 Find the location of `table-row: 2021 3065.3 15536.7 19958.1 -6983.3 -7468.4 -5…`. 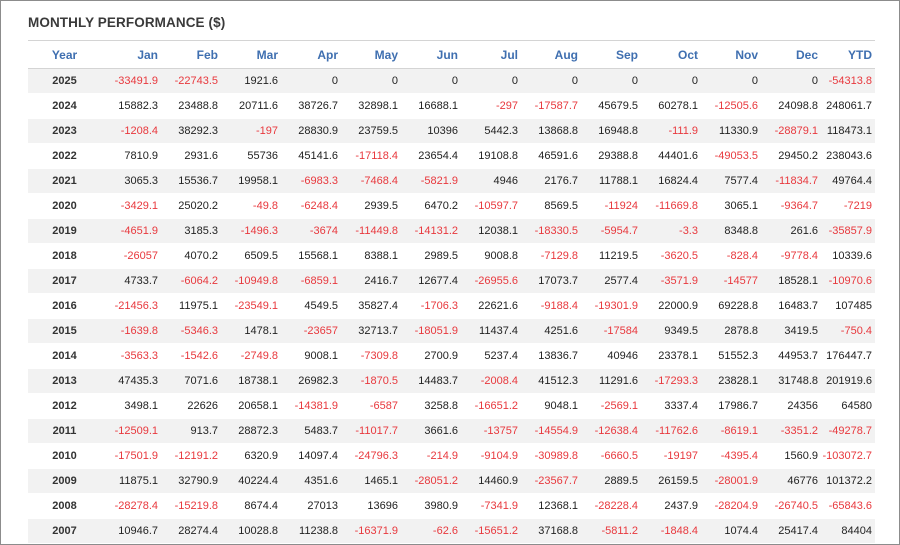

table-row: 2021 3065.3 15536.7 19958.1 -6983.3 -7468.4 -5… is located at coordinates (451, 181).